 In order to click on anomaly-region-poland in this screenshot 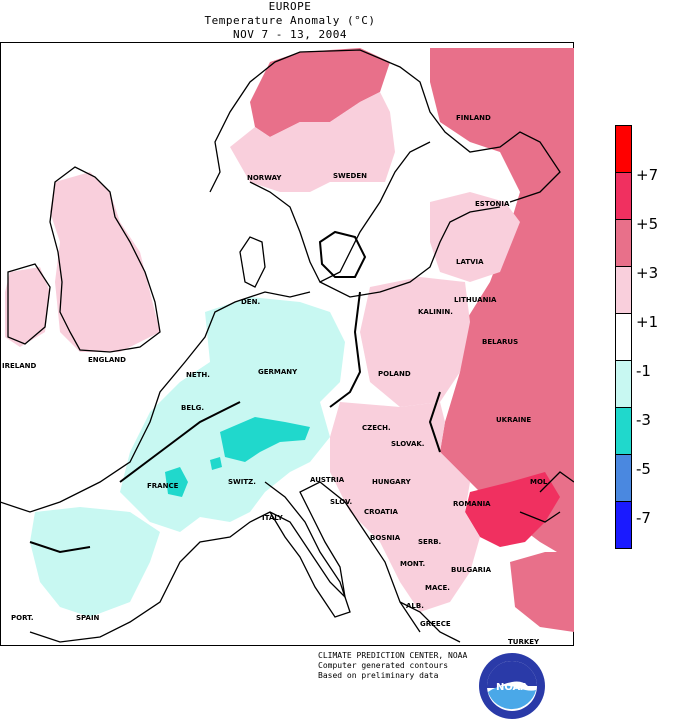, I will do `click(415, 342)`.